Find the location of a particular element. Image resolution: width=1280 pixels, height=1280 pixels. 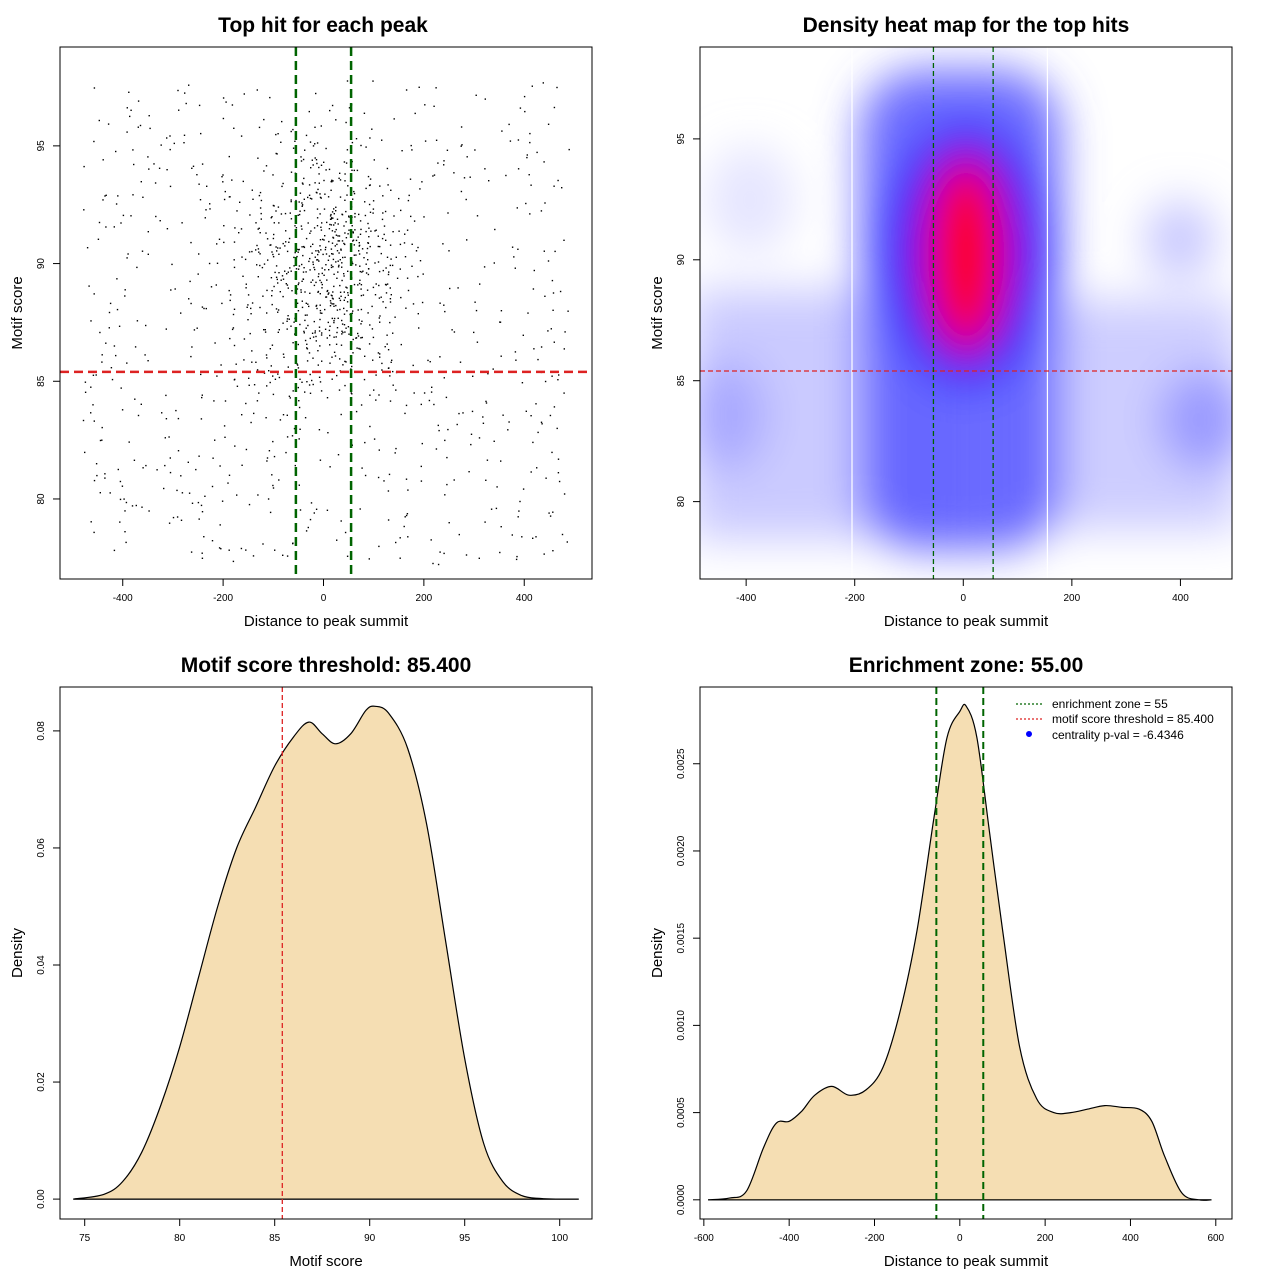

x-tick-label: 90 is located at coordinates (370, 1238).